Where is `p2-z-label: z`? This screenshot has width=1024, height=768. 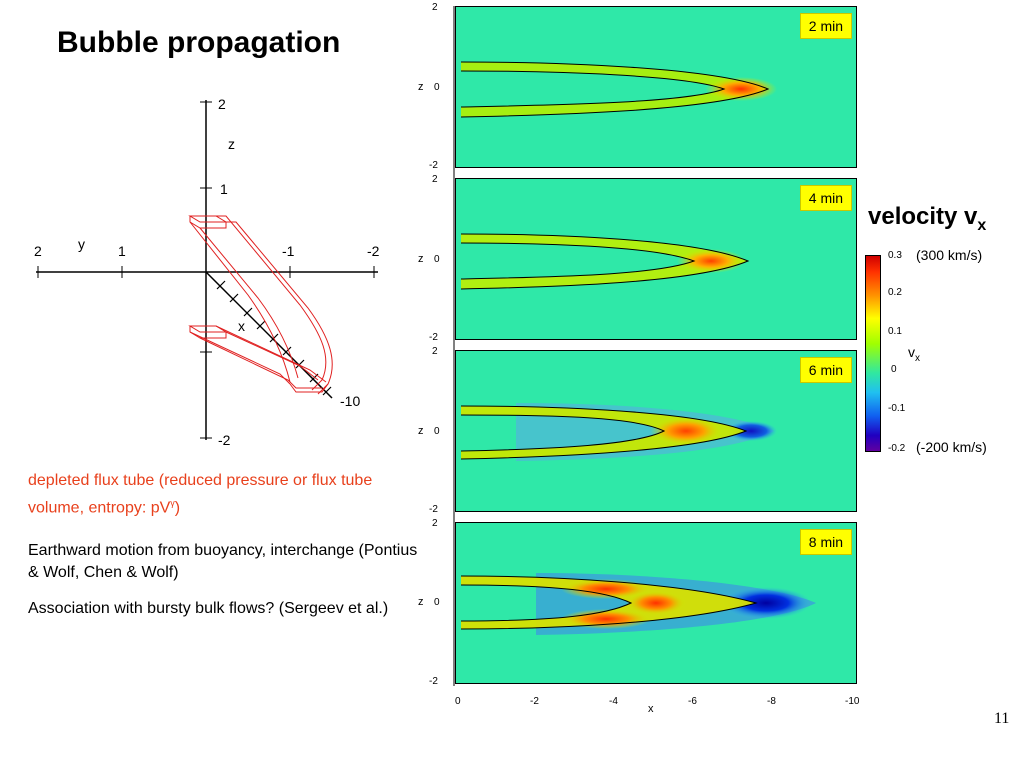 p2-z-label: z is located at coordinates (421, 259).